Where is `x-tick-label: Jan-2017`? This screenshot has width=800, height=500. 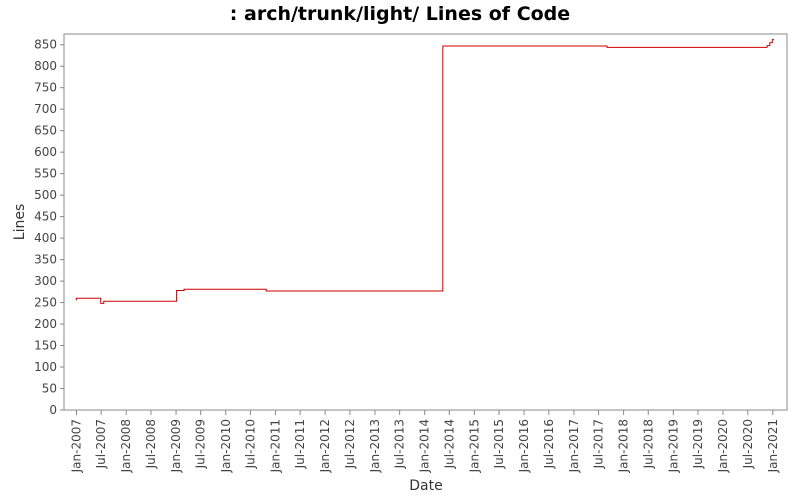
x-tick-label: Jan-2017 is located at coordinates (574, 446).